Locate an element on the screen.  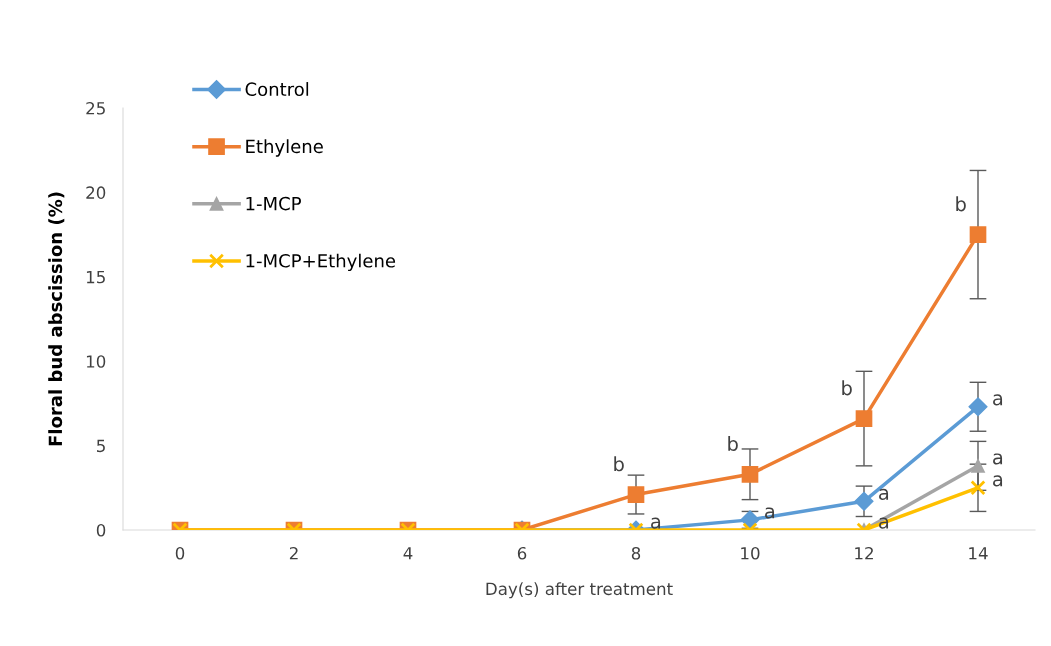
x-tick-label: 4 is located at coordinates (408, 553).